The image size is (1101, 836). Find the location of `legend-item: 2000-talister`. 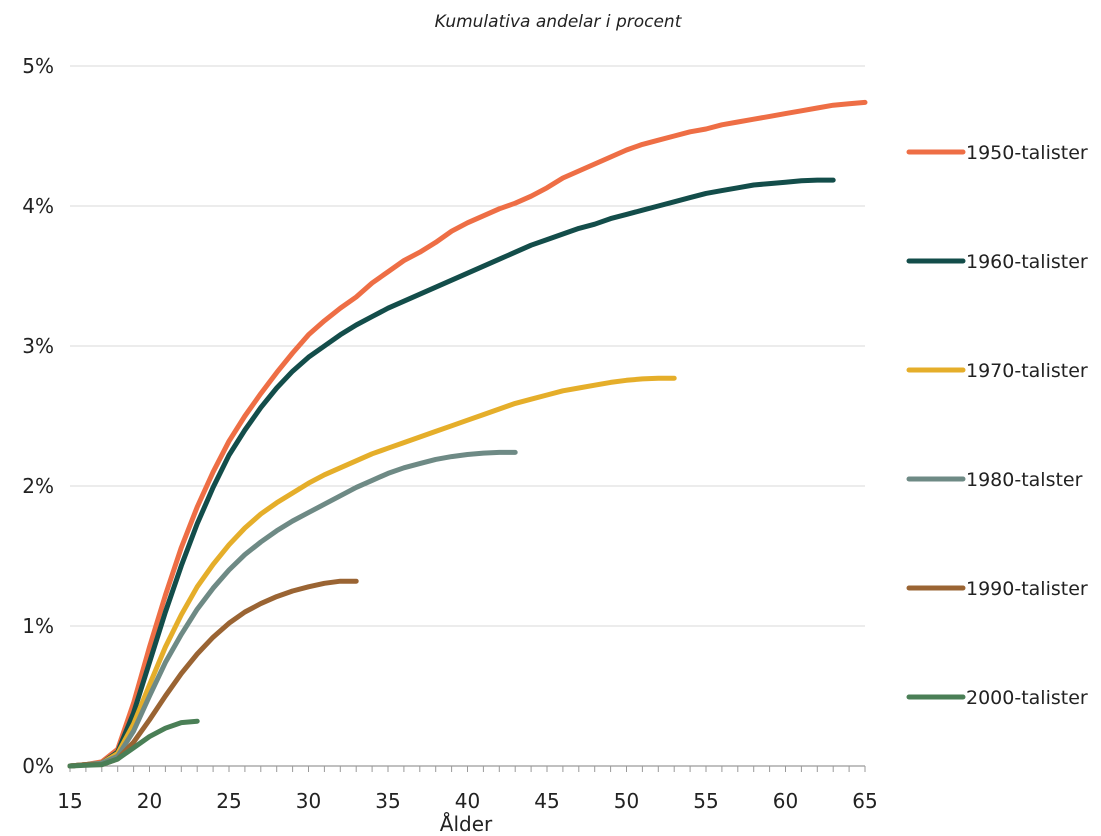

legend-item: 2000-talister is located at coordinates (997, 698).